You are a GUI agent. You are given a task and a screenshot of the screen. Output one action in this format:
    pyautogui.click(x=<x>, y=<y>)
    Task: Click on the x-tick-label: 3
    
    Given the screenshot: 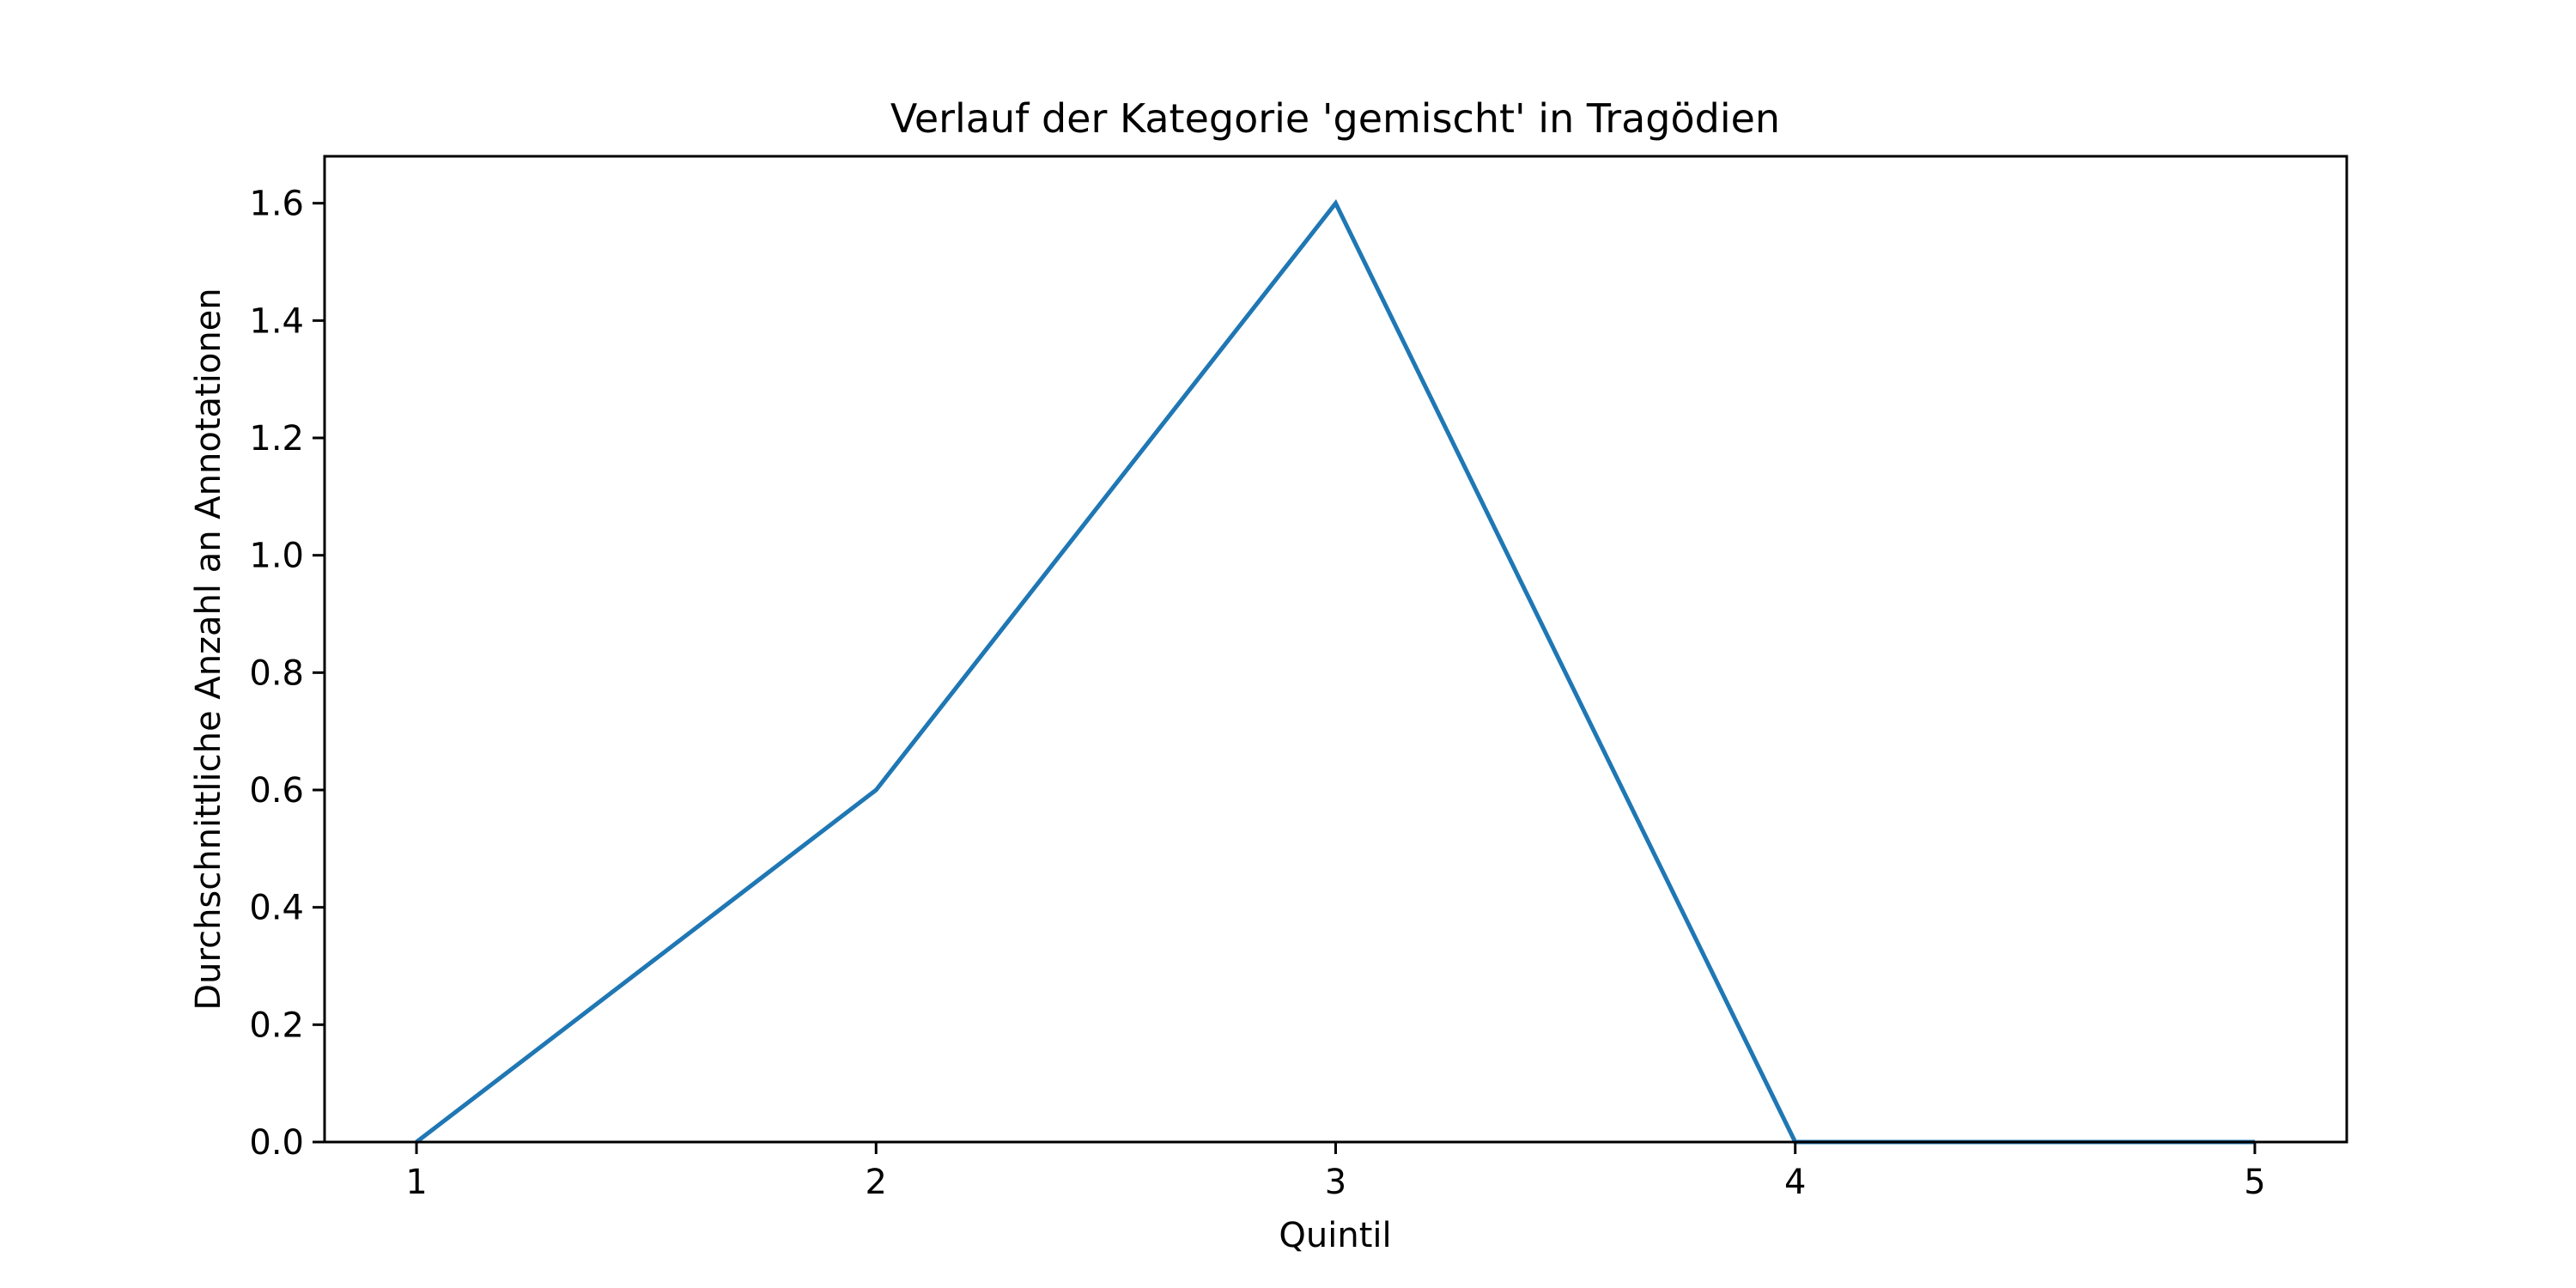 What is the action you would take?
    pyautogui.click(x=1335, y=1182)
    